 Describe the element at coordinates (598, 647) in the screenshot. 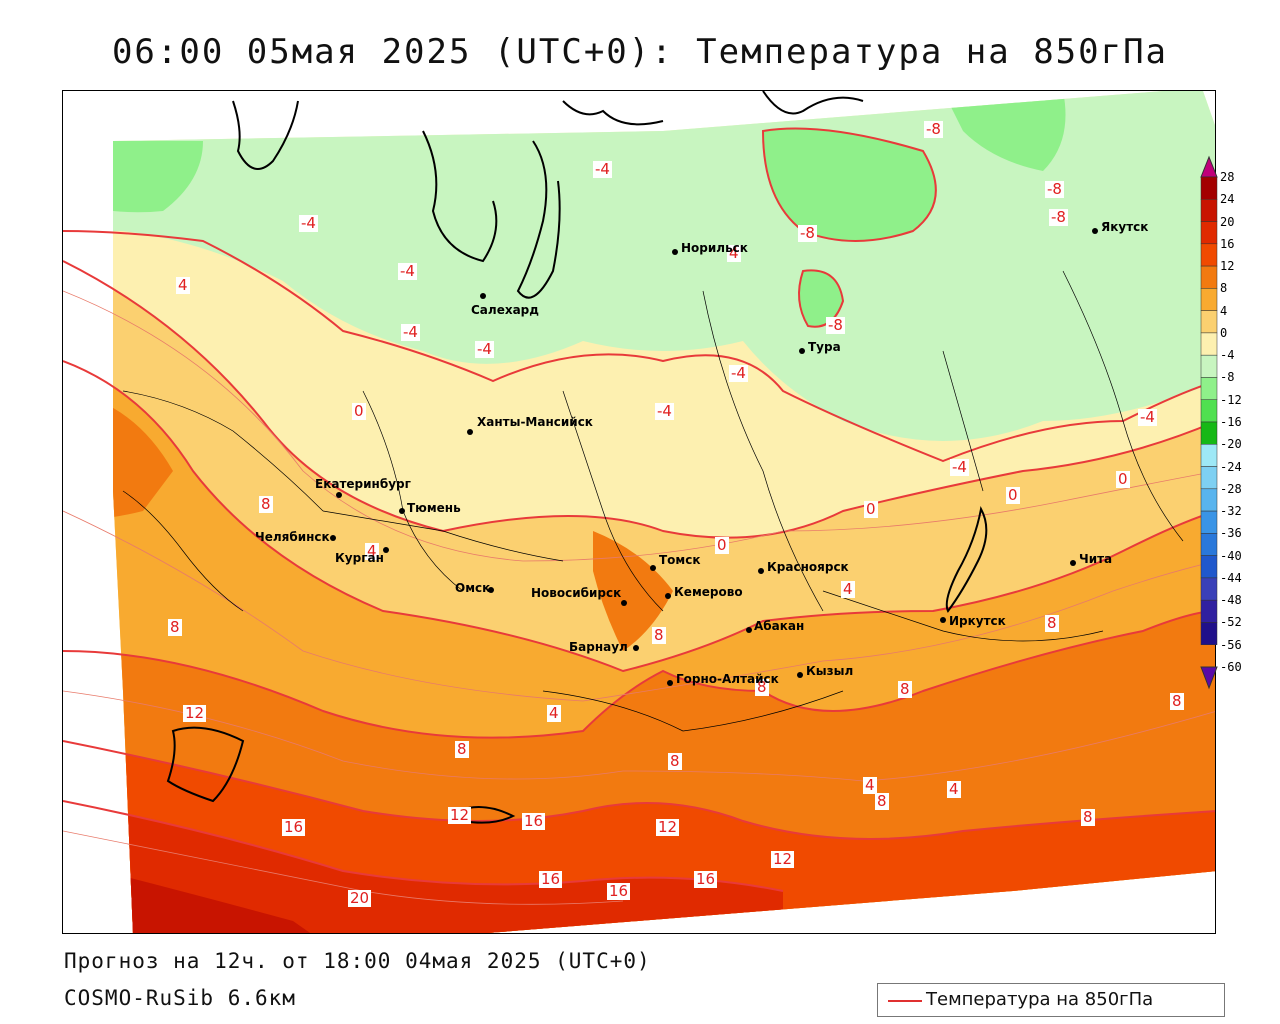

I see `city-label: Барнаул` at that location.